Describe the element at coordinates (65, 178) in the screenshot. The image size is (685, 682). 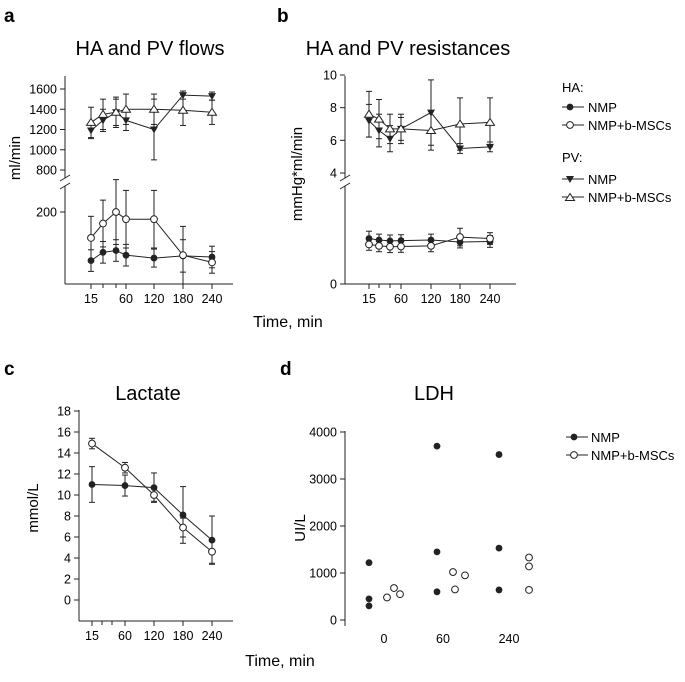
I see `panel-a-break-mark-top` at that location.